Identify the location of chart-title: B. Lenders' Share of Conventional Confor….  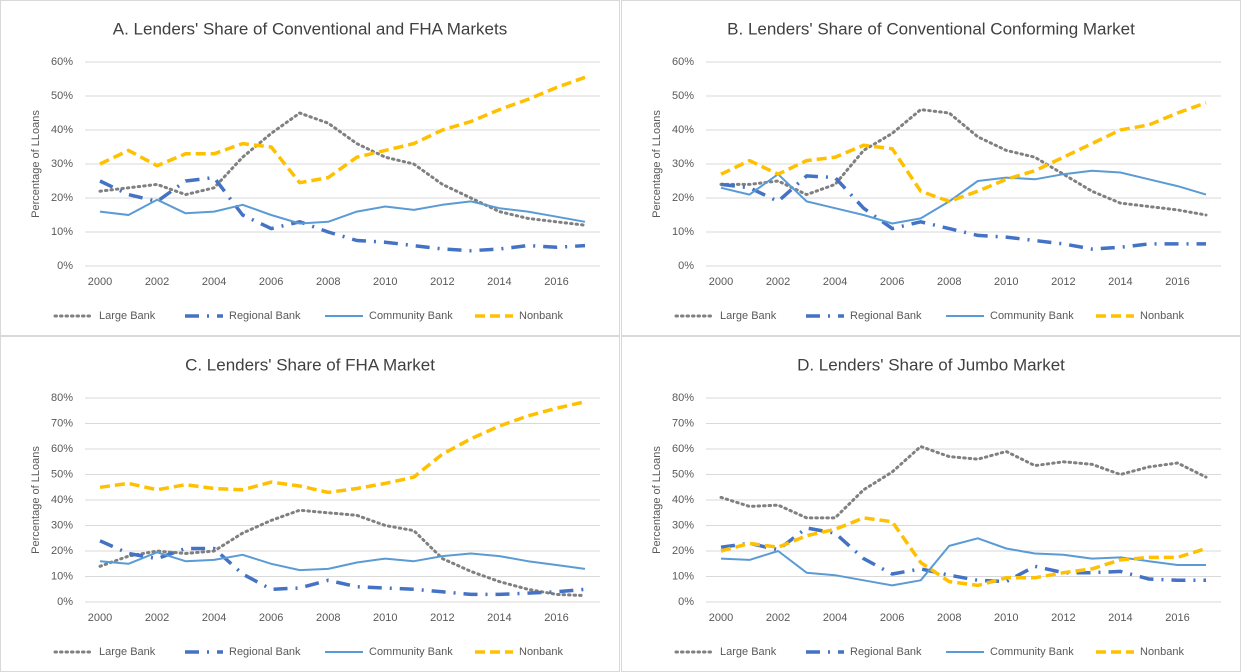
(931, 28).